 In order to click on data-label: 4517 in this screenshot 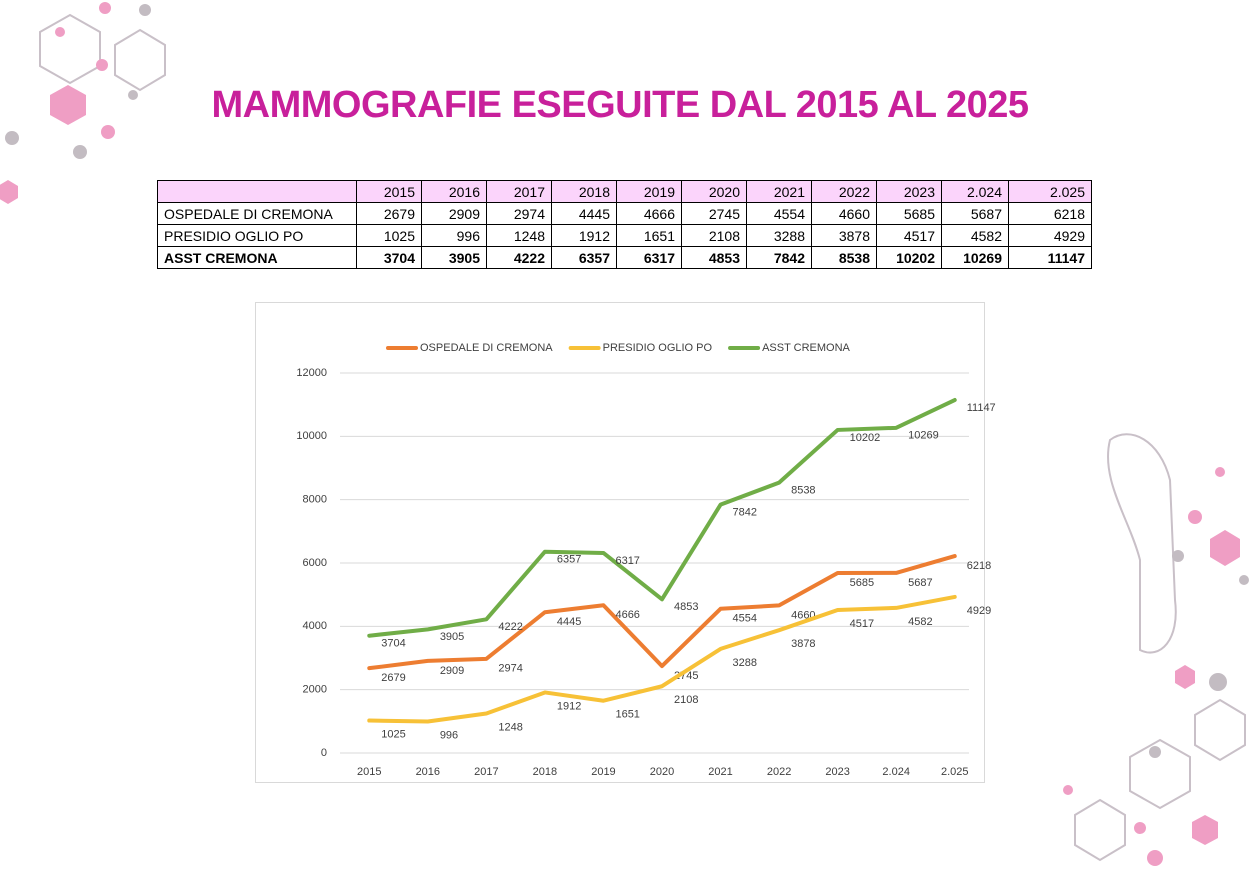, I will do `click(862, 624)`.